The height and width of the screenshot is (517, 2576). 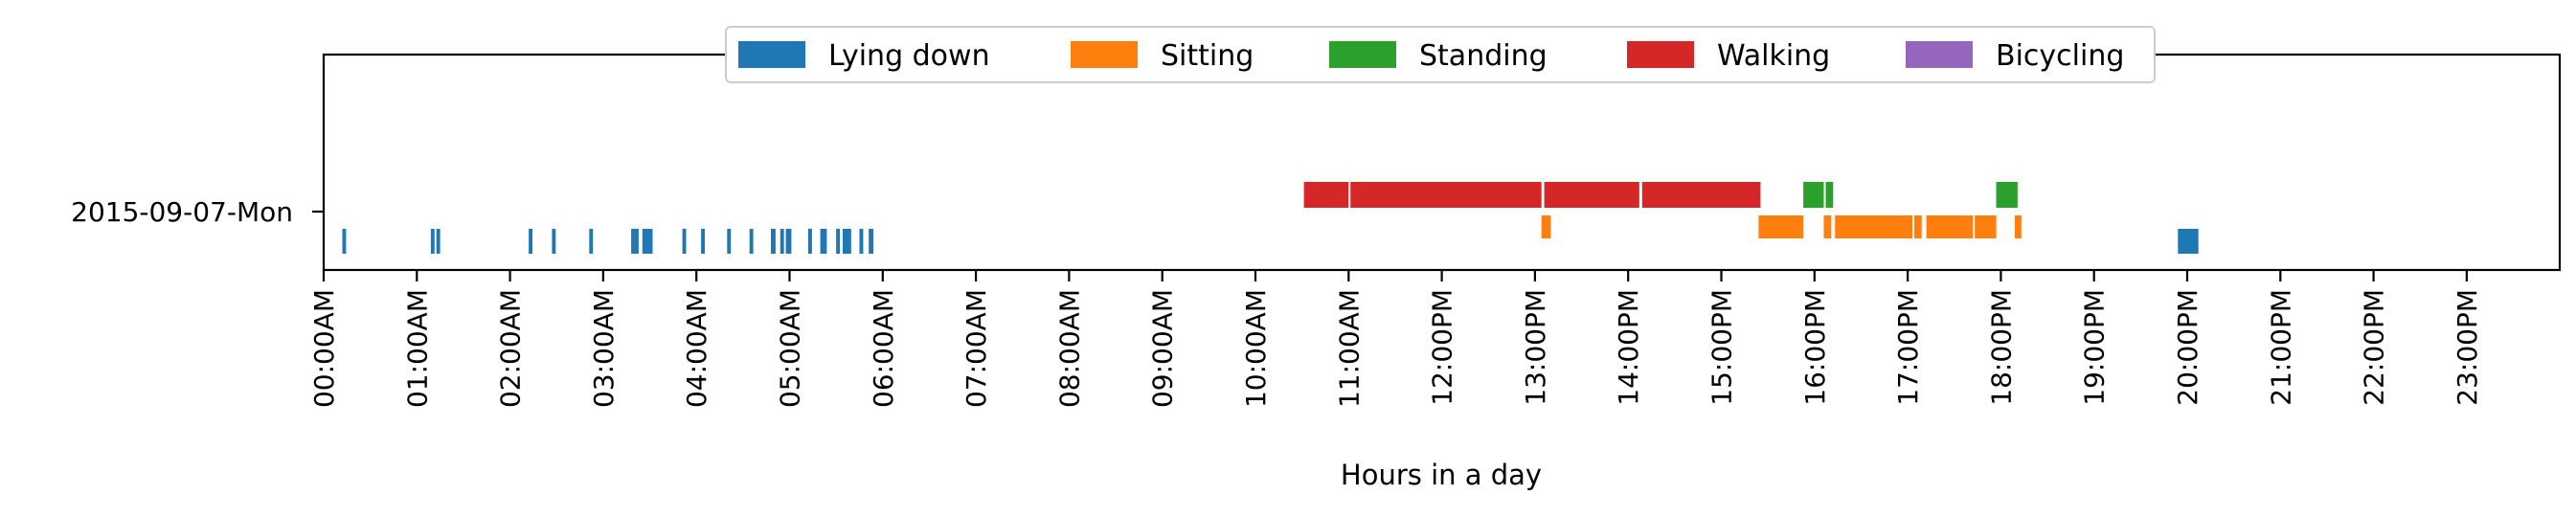 What do you see at coordinates (1483, 56) in the screenshot?
I see `legend-label: Standing` at bounding box center [1483, 56].